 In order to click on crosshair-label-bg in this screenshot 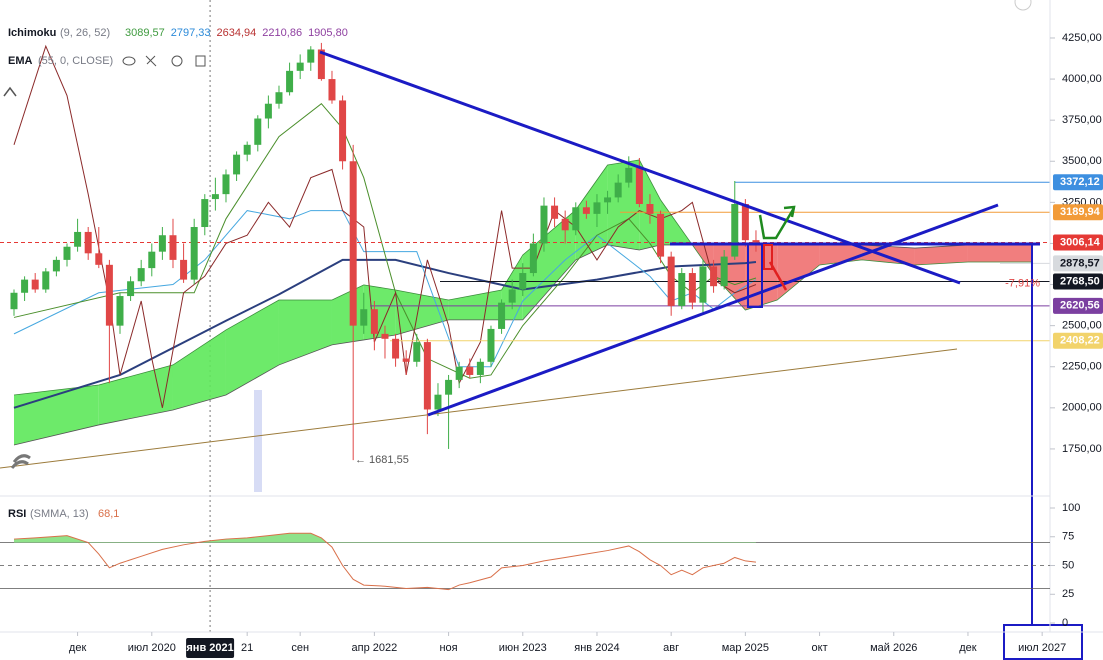, I will do `click(210, 648)`.